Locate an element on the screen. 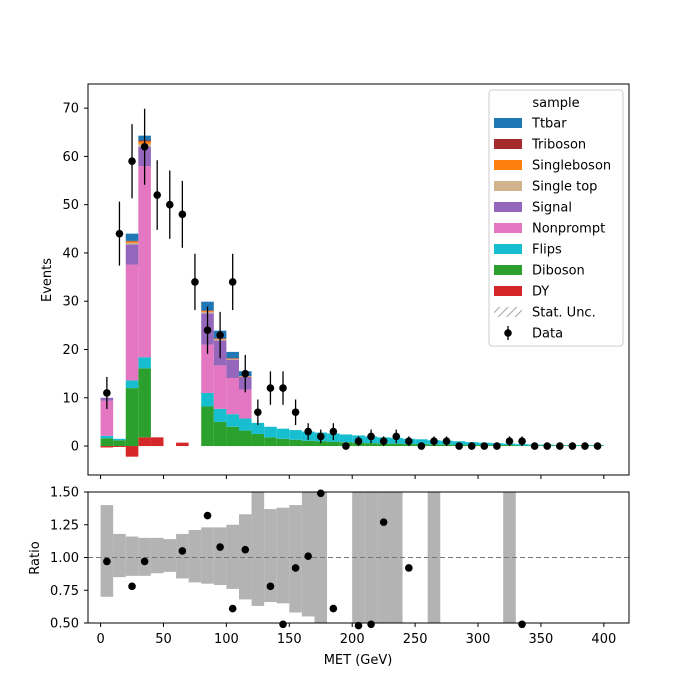  ratio-y-tick-label: 1.00 is located at coordinates (64, 558).